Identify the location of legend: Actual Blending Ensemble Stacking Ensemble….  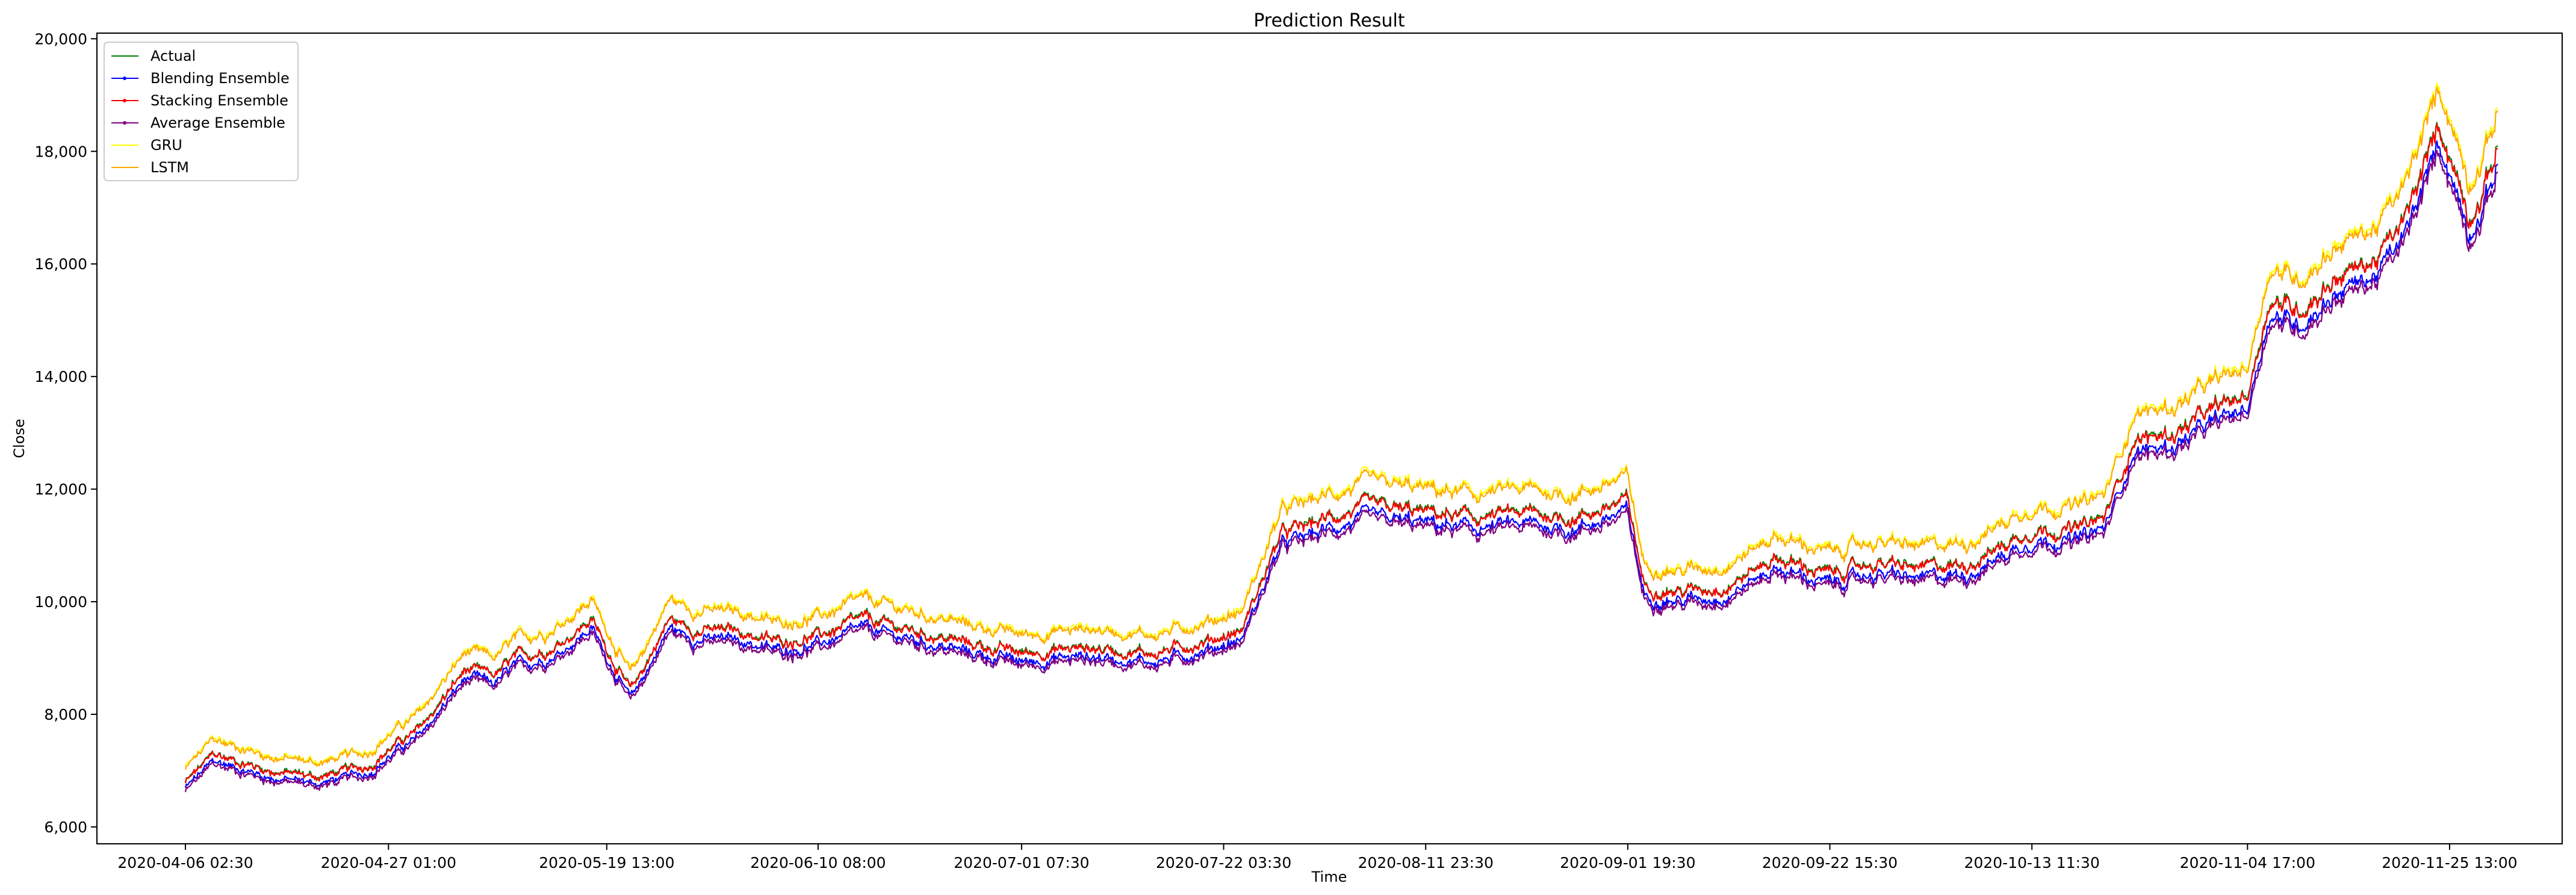
(201, 111).